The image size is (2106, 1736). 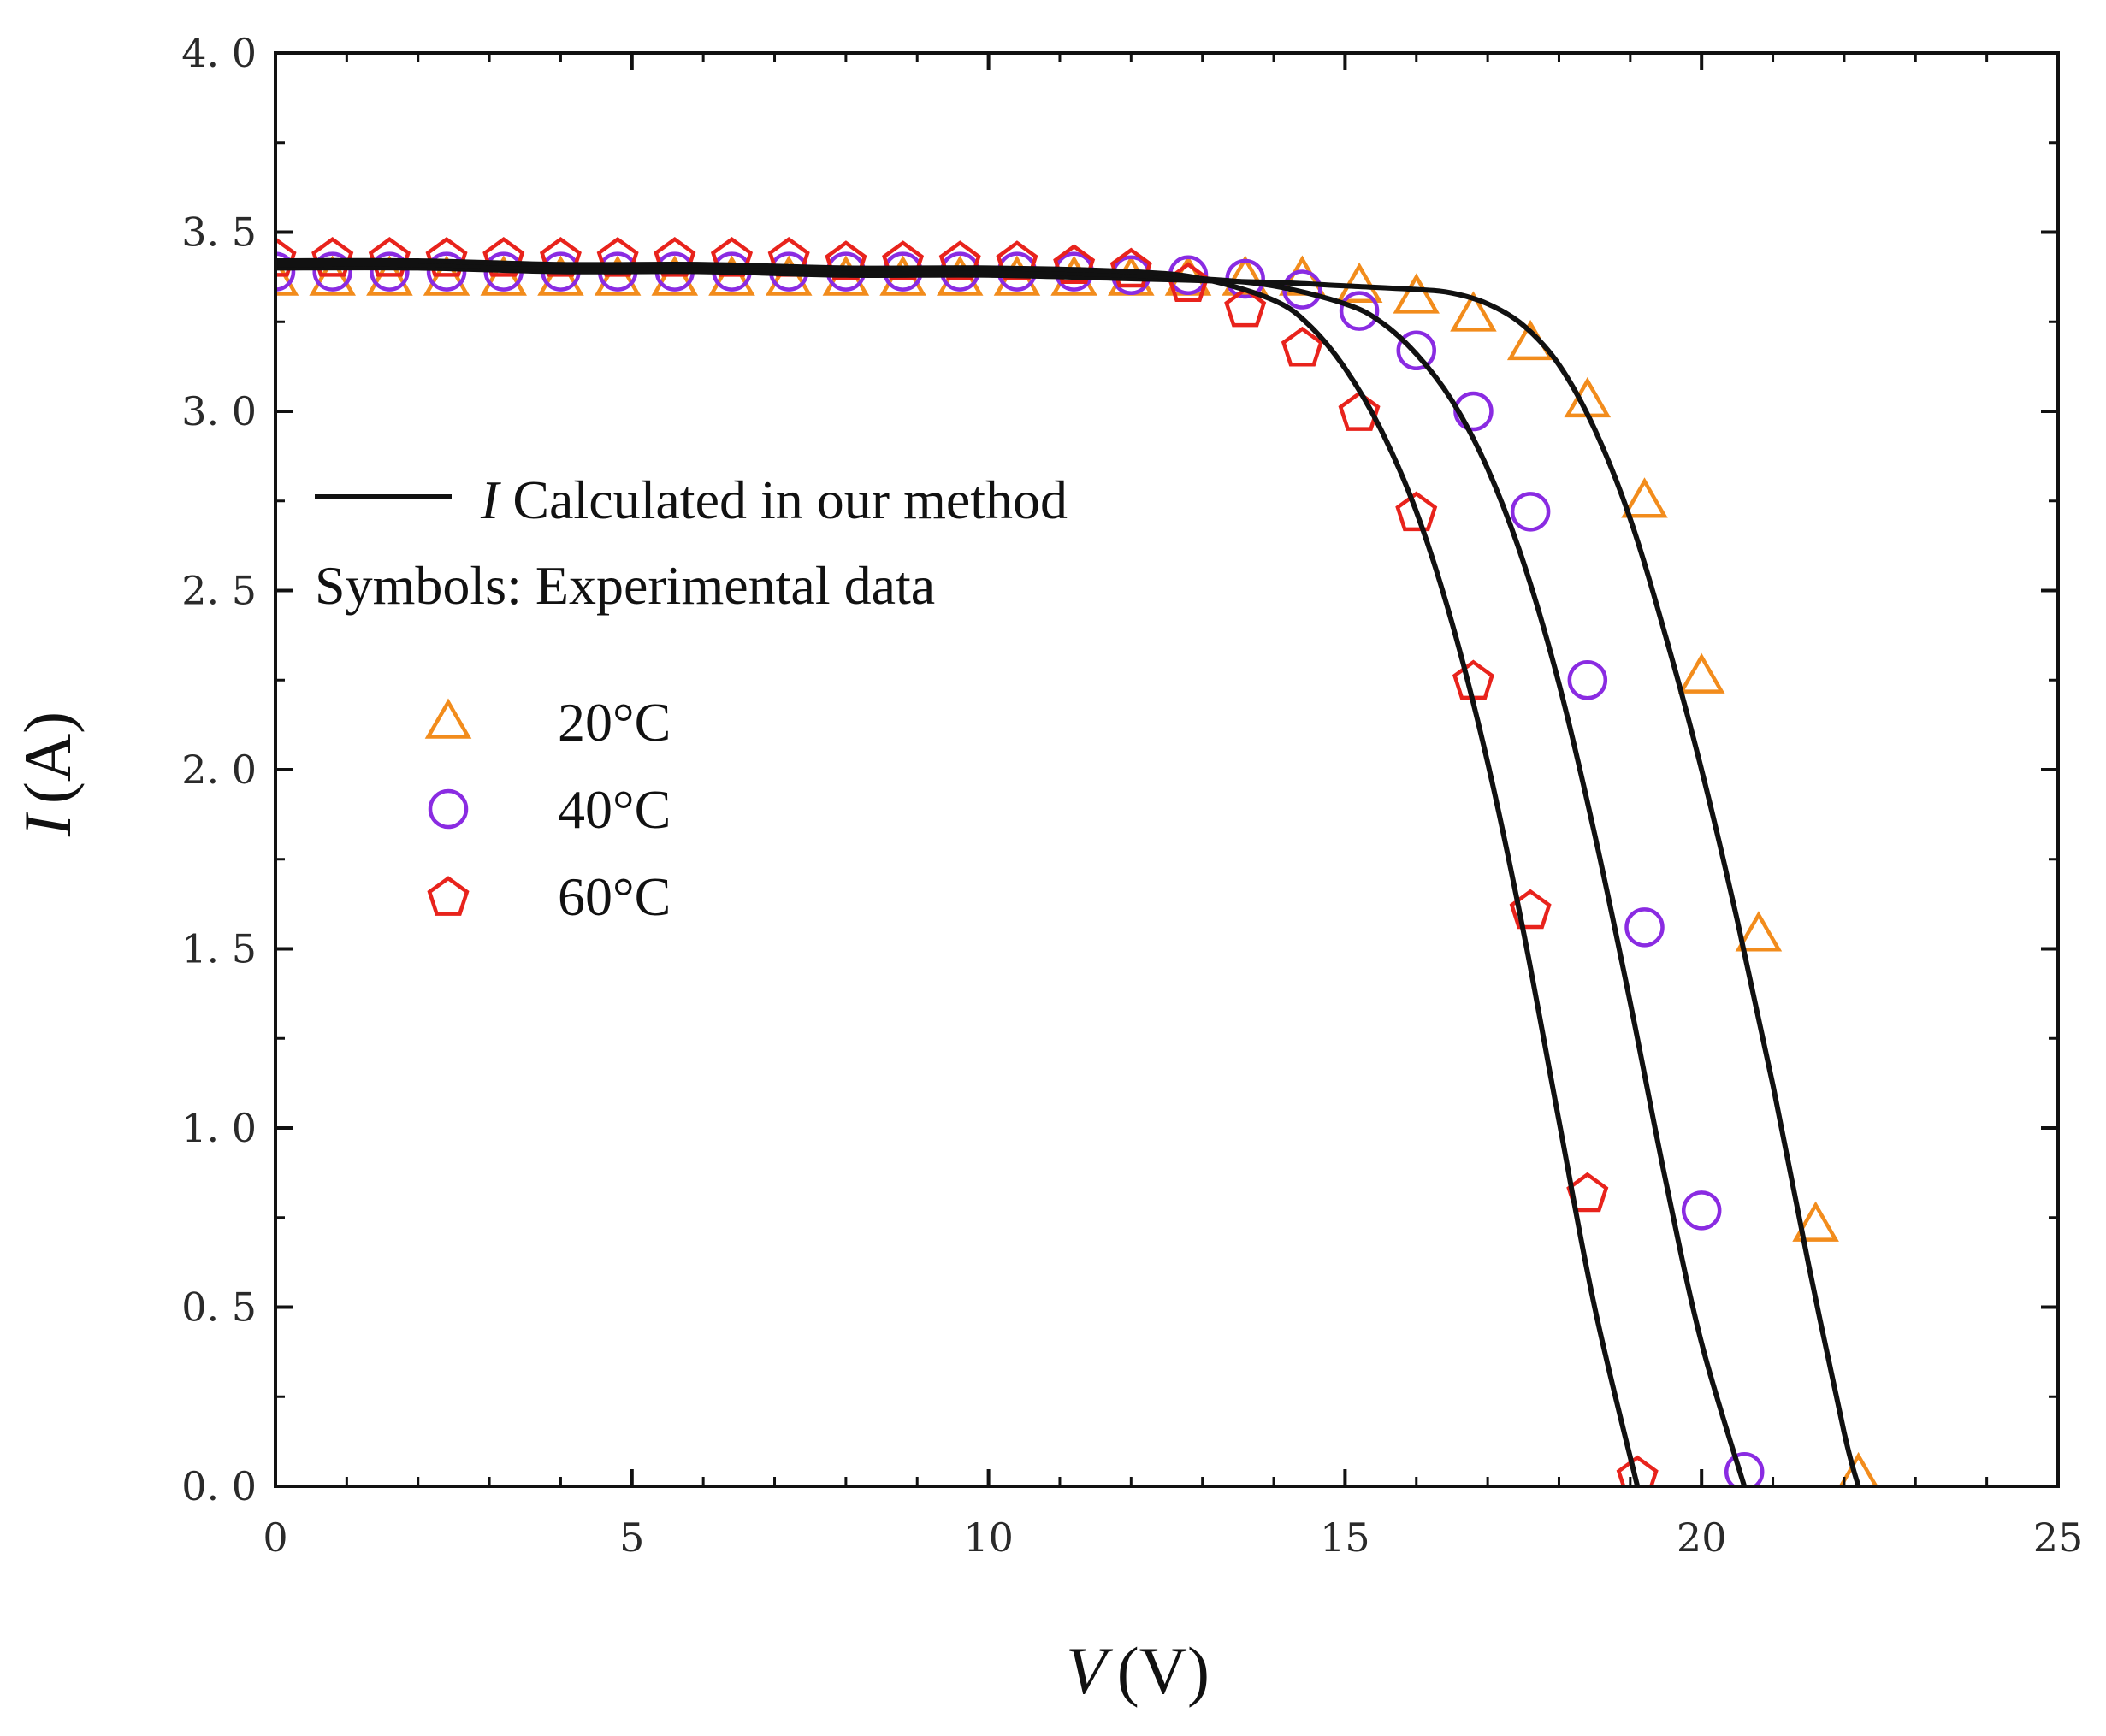 I want to click on y-tick-label: 1. 0, so click(x=219, y=1128).